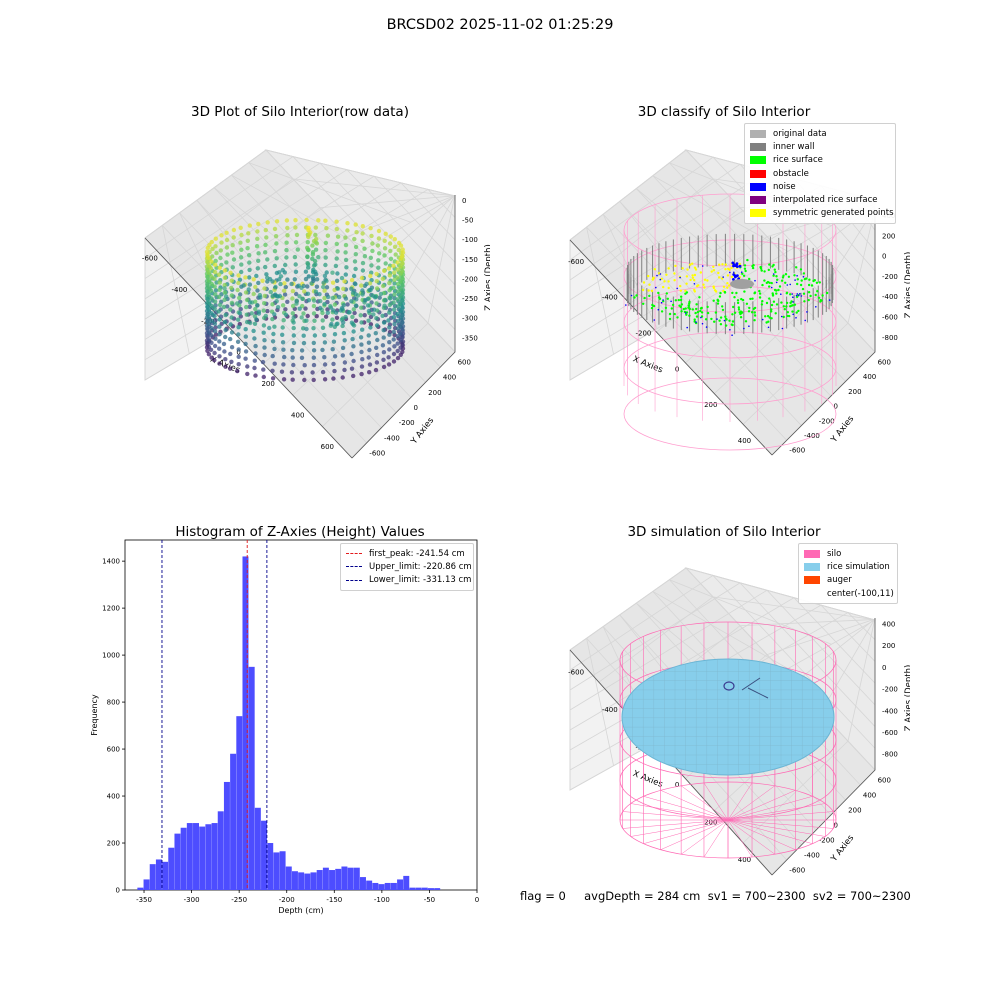  Describe the element at coordinates (744, 860) in the screenshot. I see `p4-x-tick-label: 400` at that location.